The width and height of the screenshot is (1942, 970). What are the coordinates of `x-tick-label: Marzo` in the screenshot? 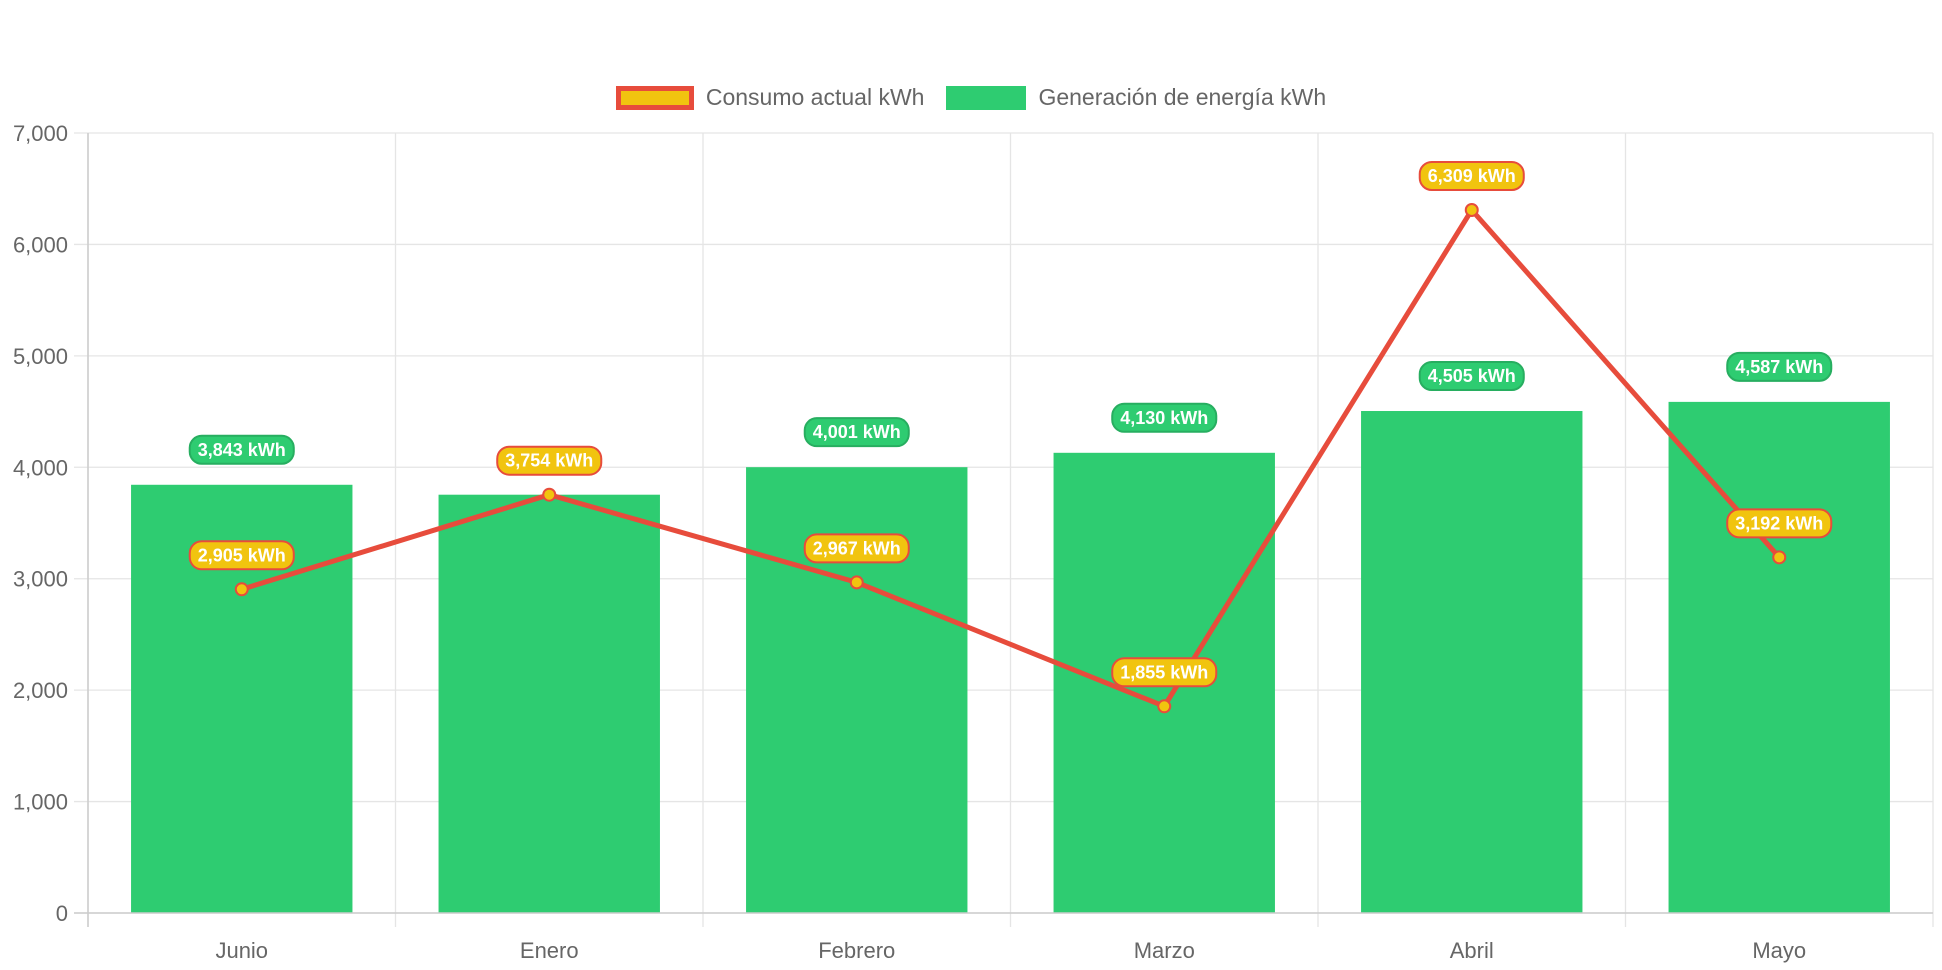 It's located at (1164, 950).